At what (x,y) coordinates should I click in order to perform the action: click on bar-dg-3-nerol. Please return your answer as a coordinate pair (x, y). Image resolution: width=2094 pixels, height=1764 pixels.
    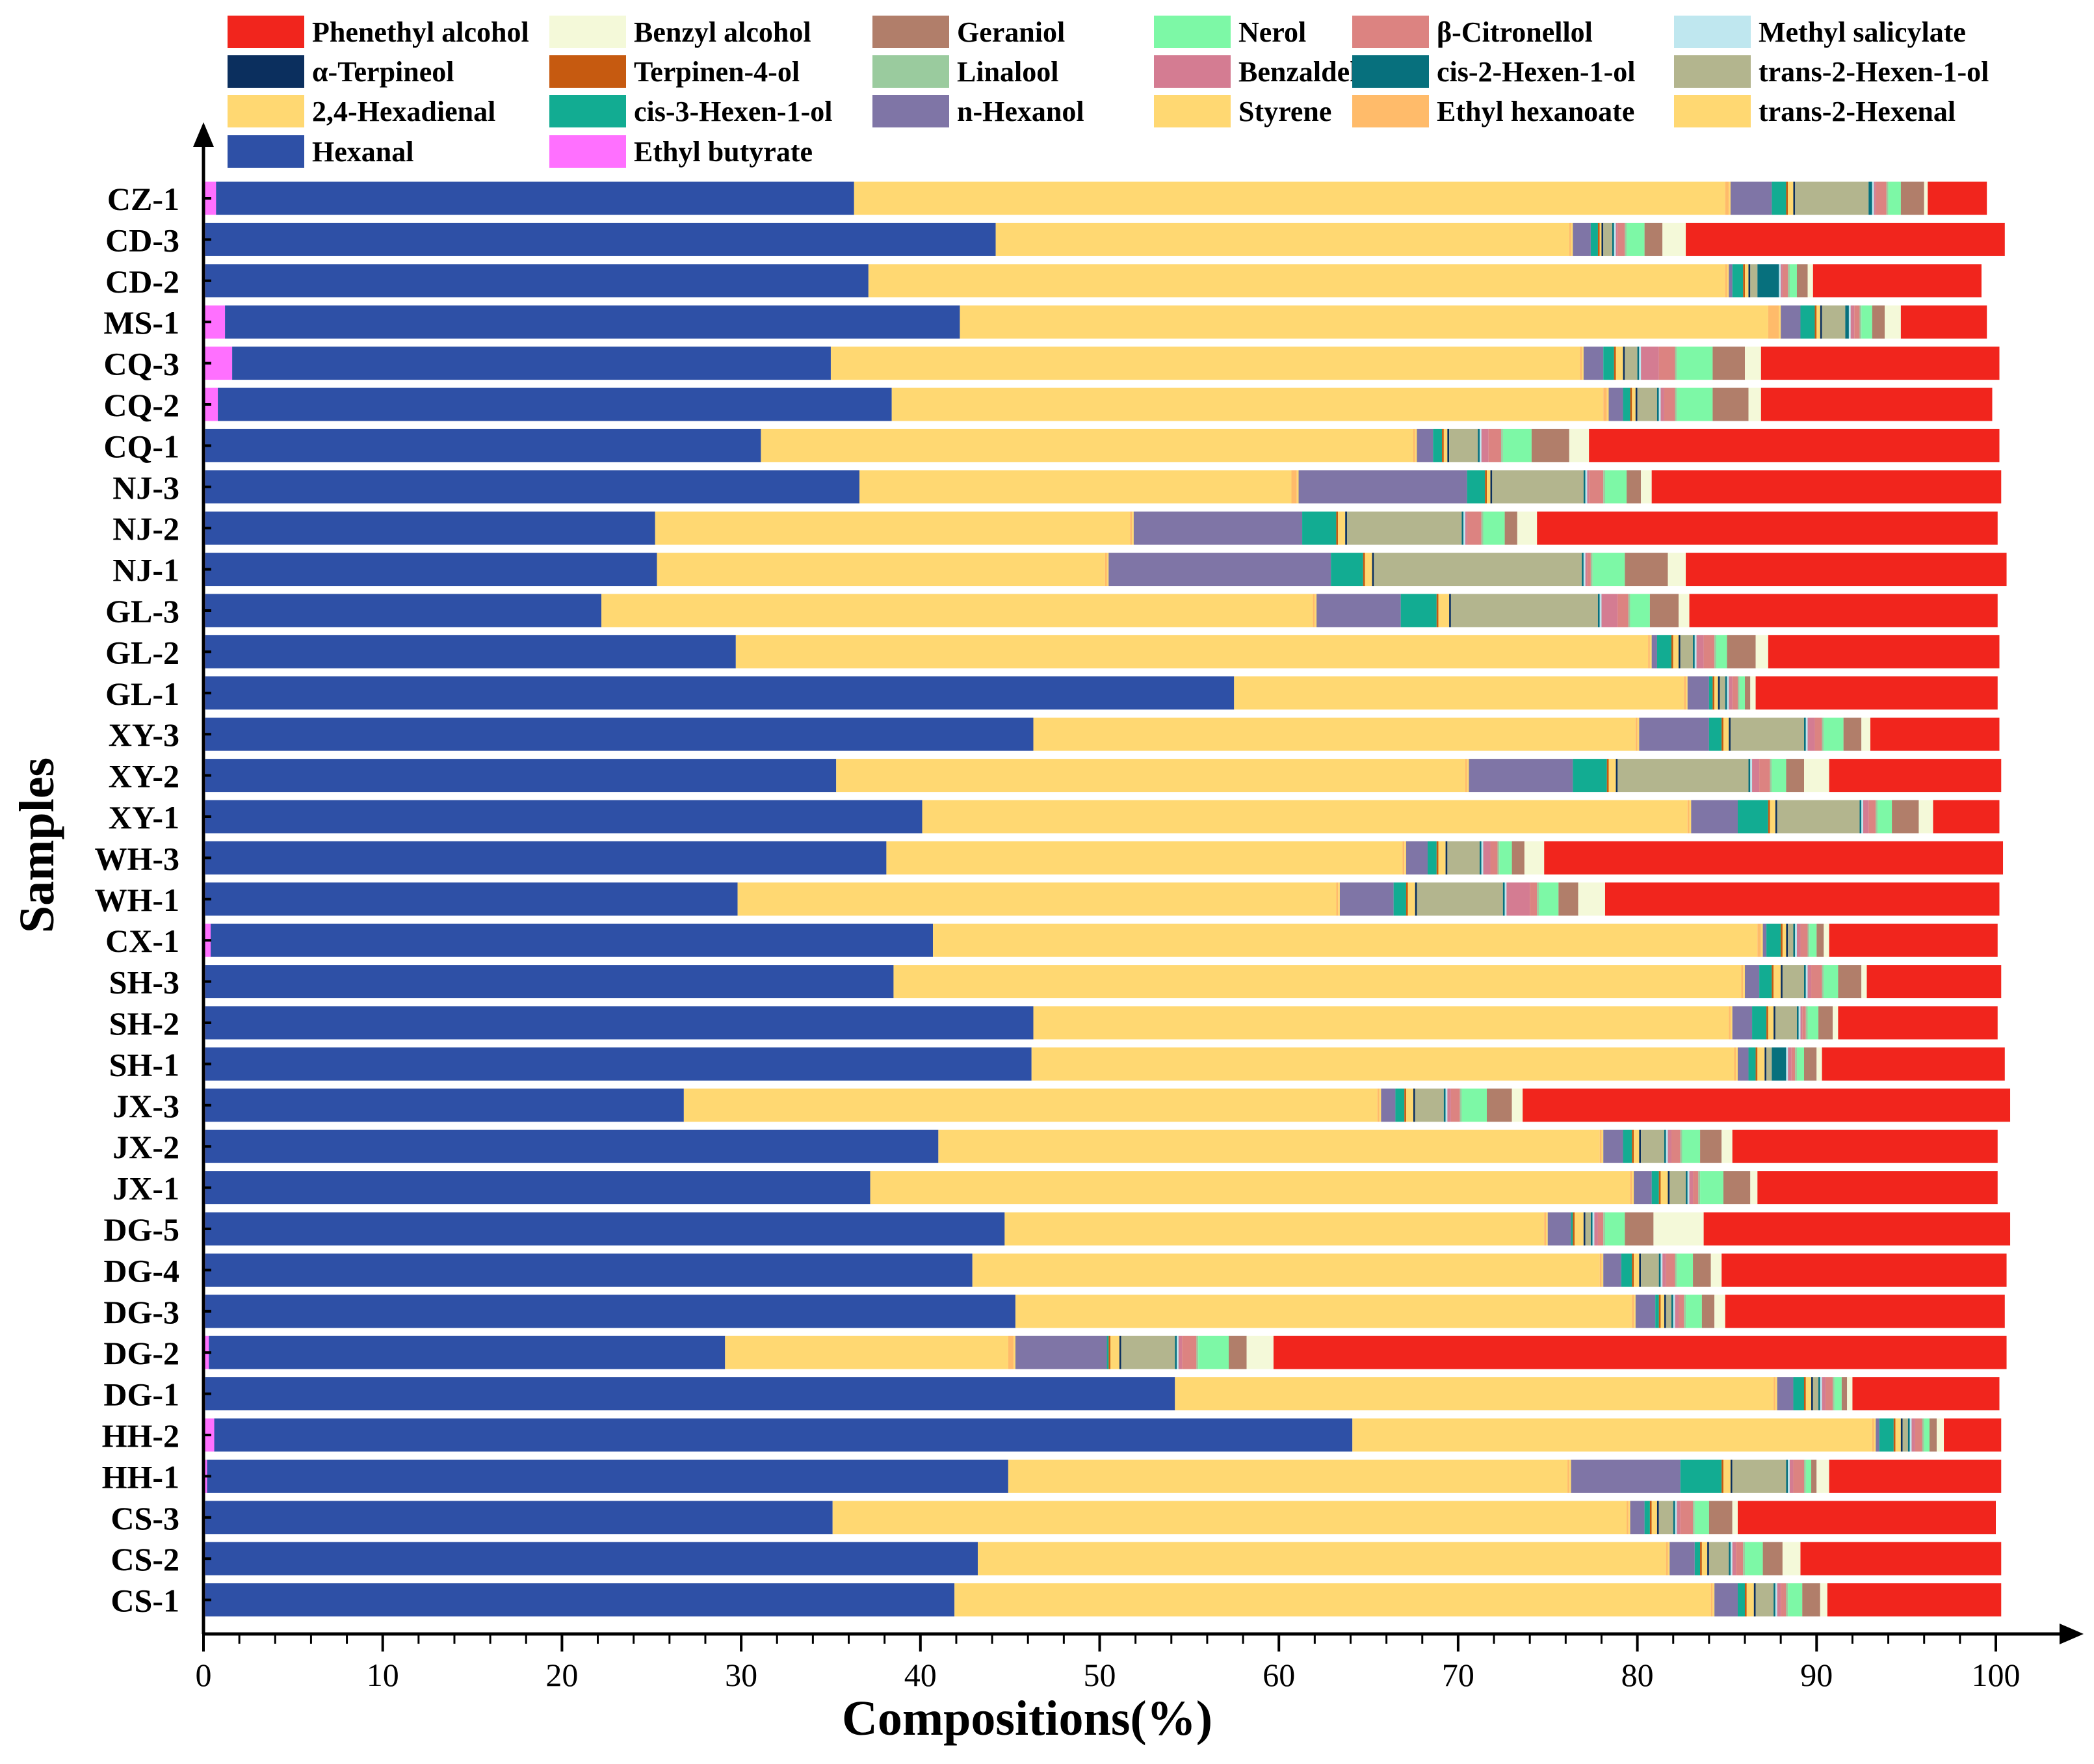
    Looking at the image, I should click on (1694, 1311).